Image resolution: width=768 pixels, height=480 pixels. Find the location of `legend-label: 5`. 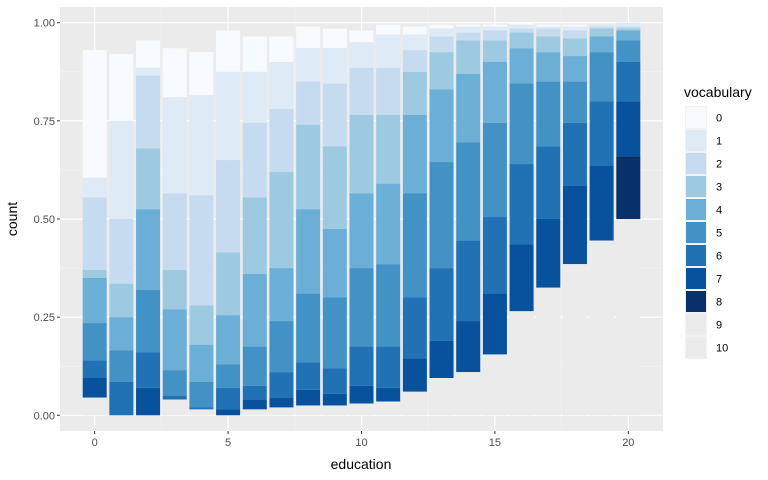

legend-label: 5 is located at coordinates (719, 234).